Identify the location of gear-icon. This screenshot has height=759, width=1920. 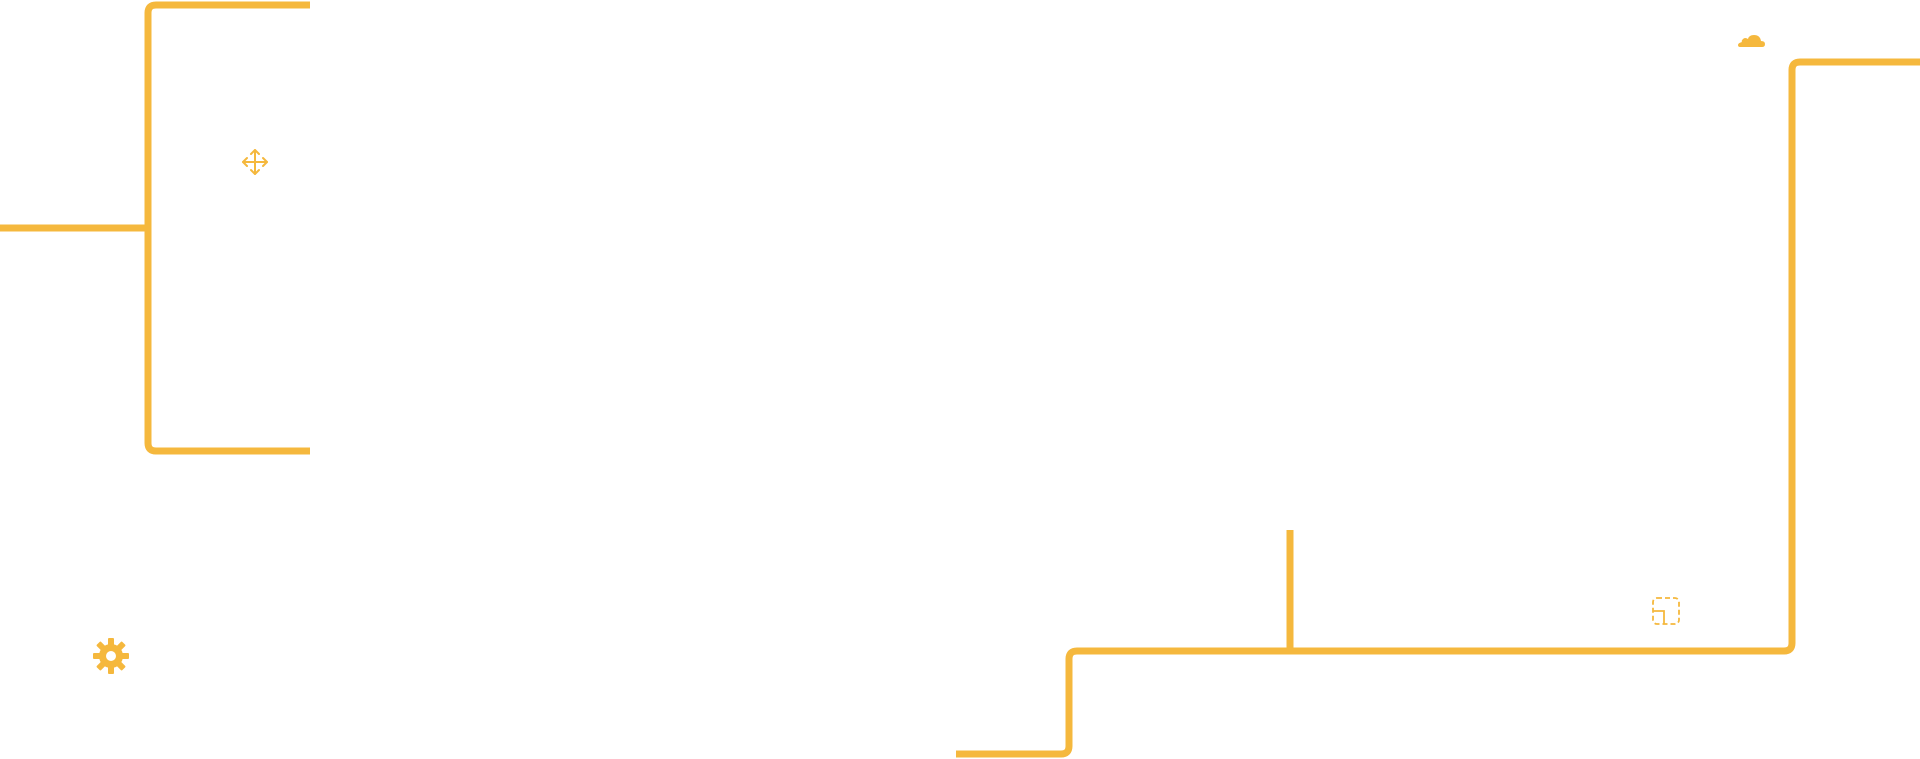
(111, 656).